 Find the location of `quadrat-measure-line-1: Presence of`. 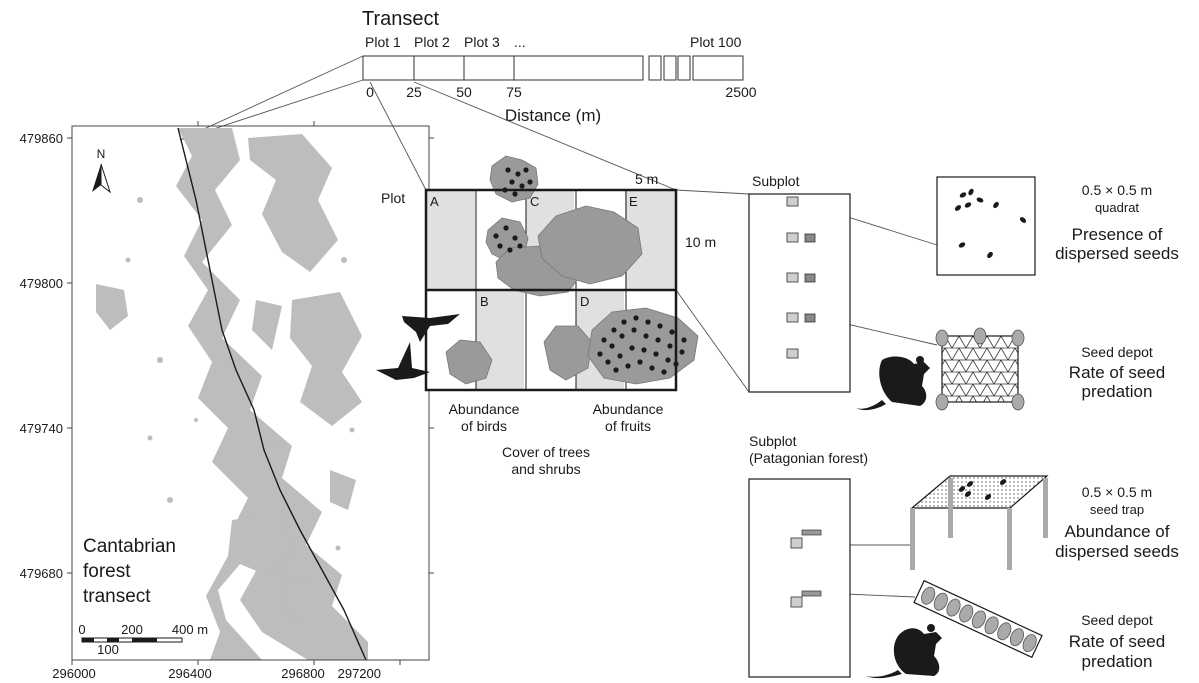

quadrat-measure-line-1: Presence of is located at coordinates (1117, 234).